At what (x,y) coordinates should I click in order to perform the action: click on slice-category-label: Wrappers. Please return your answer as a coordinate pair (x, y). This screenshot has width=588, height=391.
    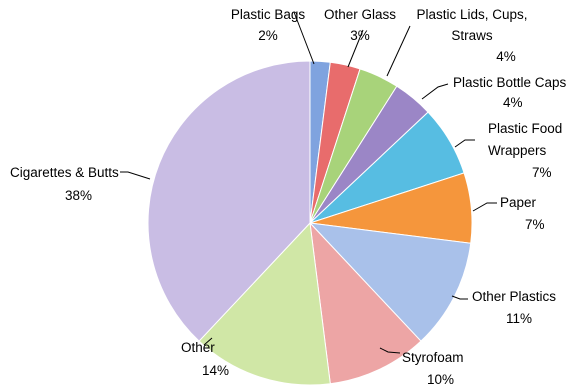
    Looking at the image, I should click on (517, 150).